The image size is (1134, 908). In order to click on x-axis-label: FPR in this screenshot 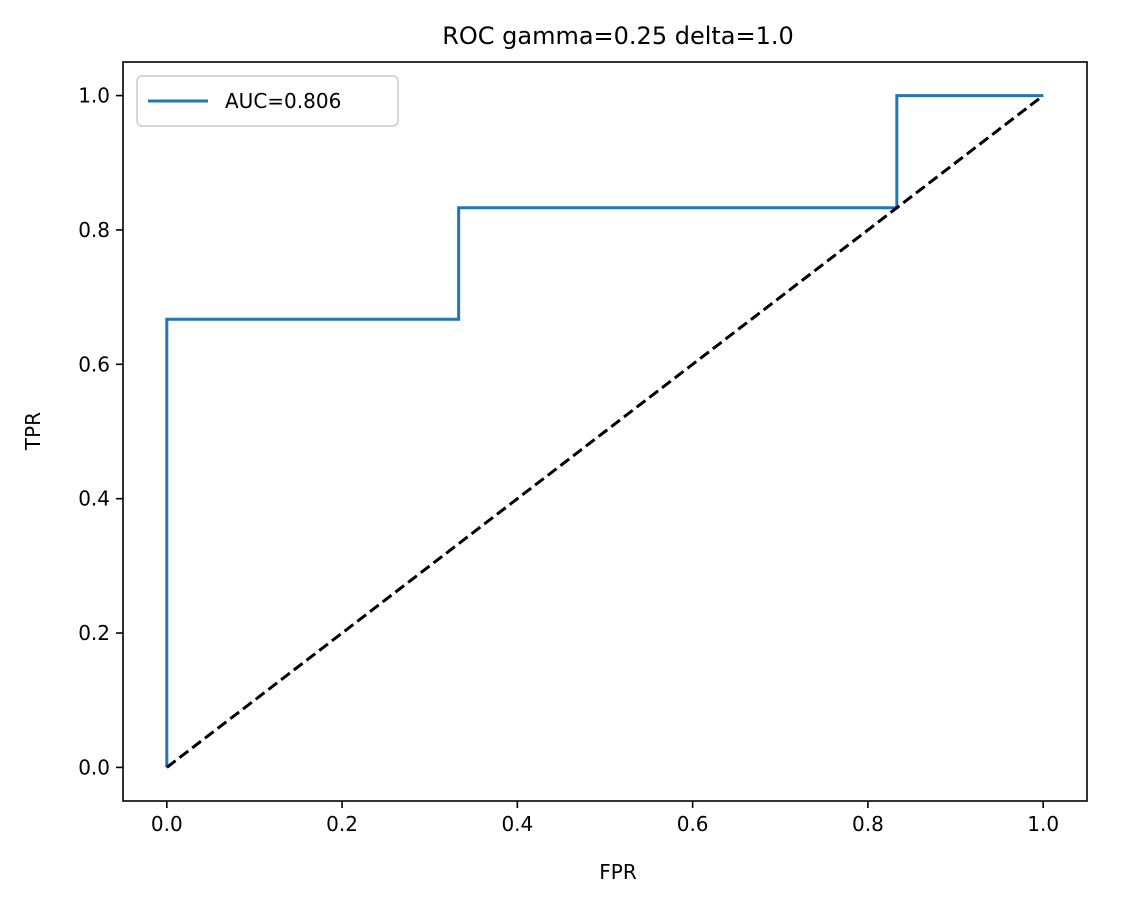, I will do `click(618, 872)`.